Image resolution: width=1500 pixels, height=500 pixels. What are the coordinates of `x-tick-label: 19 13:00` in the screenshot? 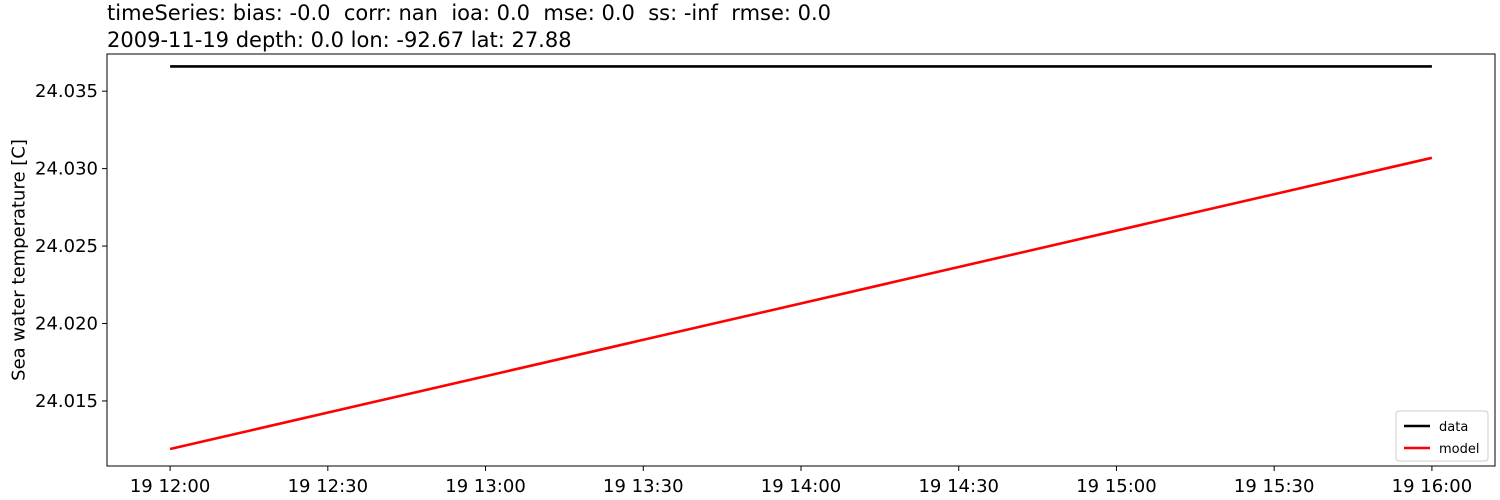 It's located at (485, 486).